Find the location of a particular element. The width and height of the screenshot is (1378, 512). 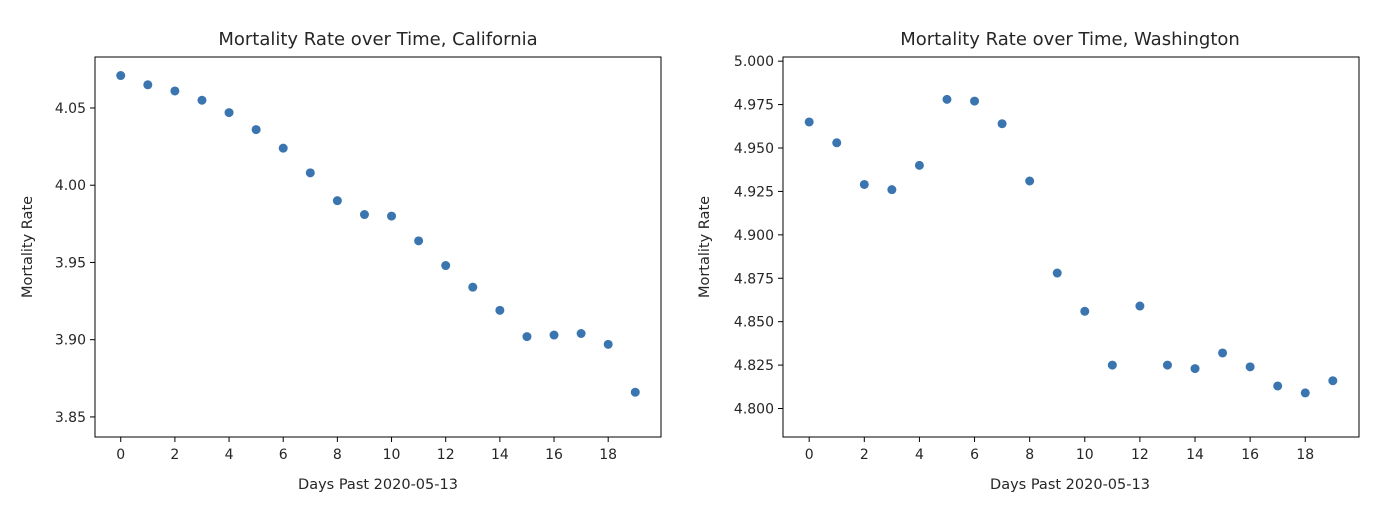

y-tick-label: 3.85 is located at coordinates (70, 418).